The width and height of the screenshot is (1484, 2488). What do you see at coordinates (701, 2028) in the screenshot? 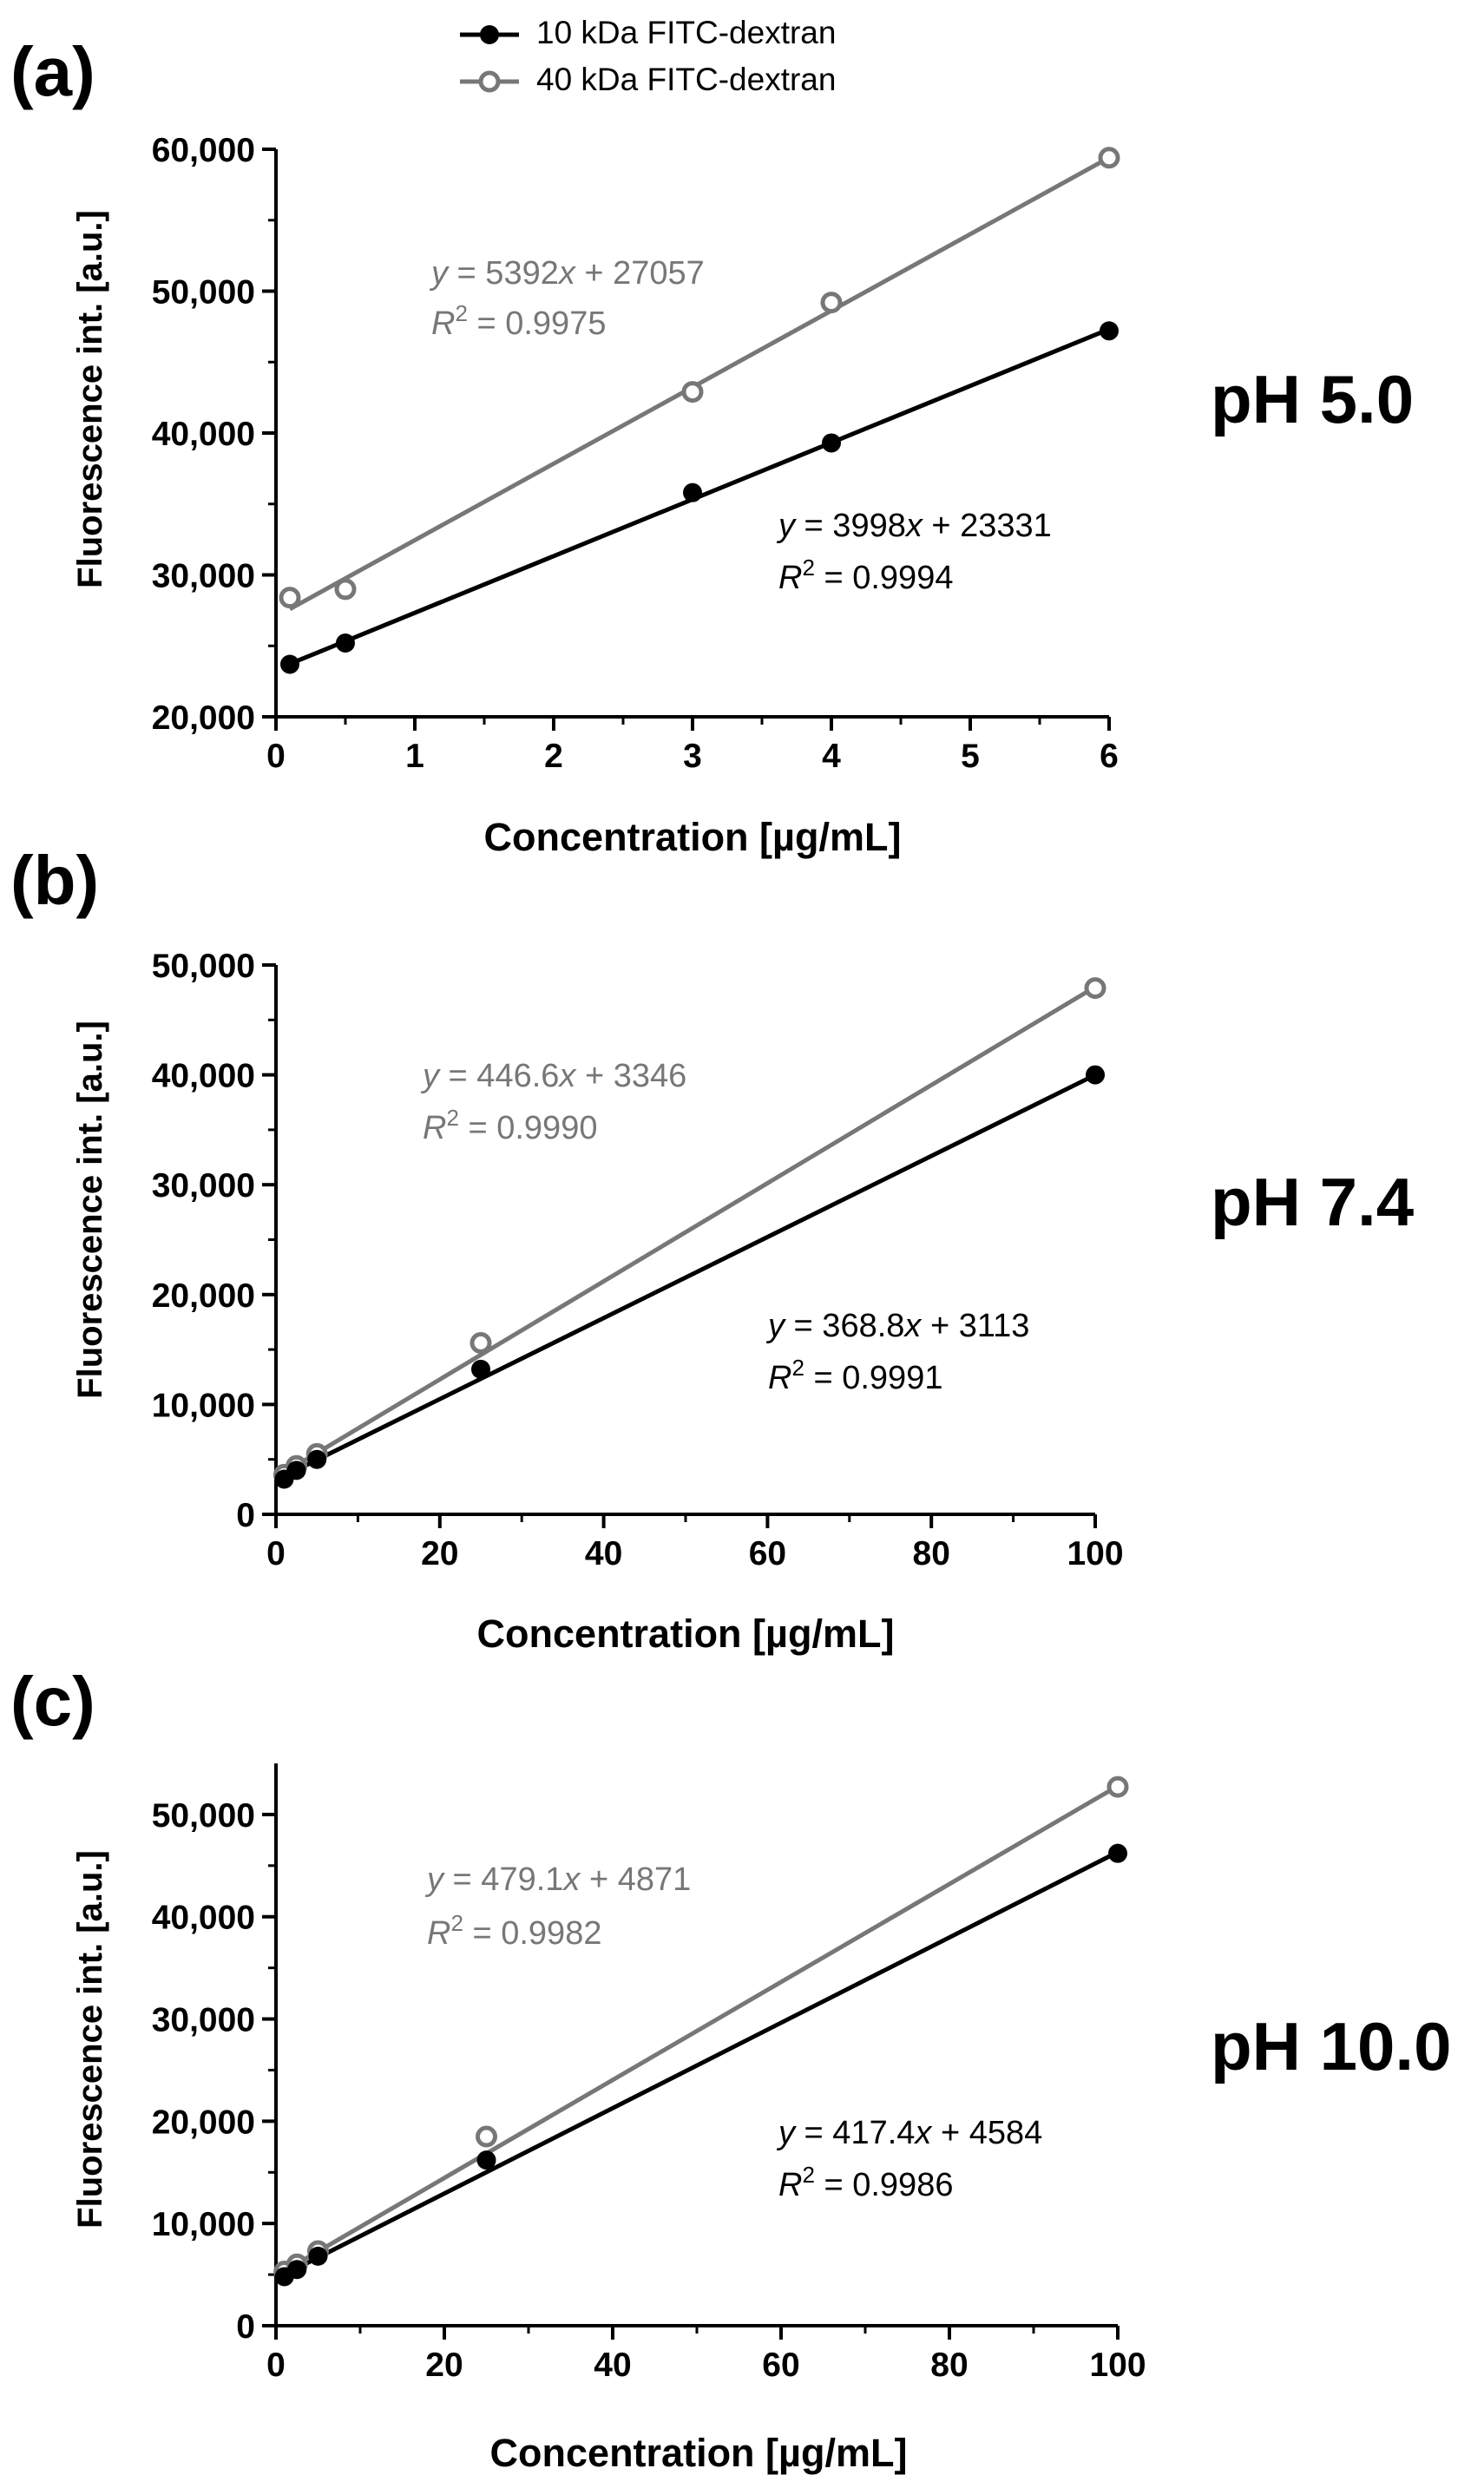
I see `fit-line-40kda-c` at bounding box center [701, 2028].